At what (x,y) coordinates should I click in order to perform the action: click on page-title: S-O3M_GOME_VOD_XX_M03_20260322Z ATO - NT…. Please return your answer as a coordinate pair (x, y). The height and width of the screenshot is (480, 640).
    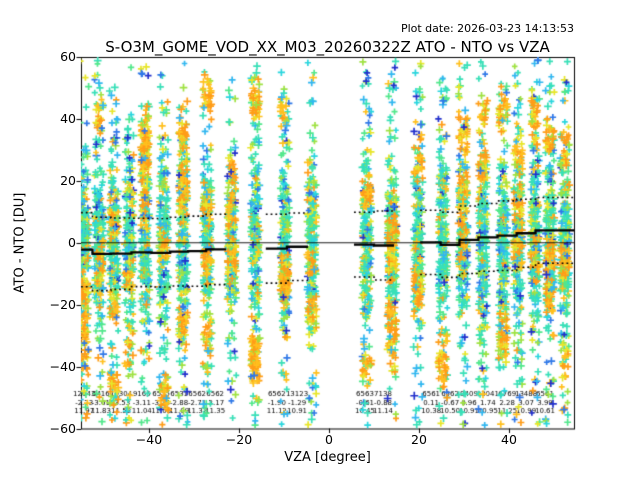
    Looking at the image, I should click on (327, 47).